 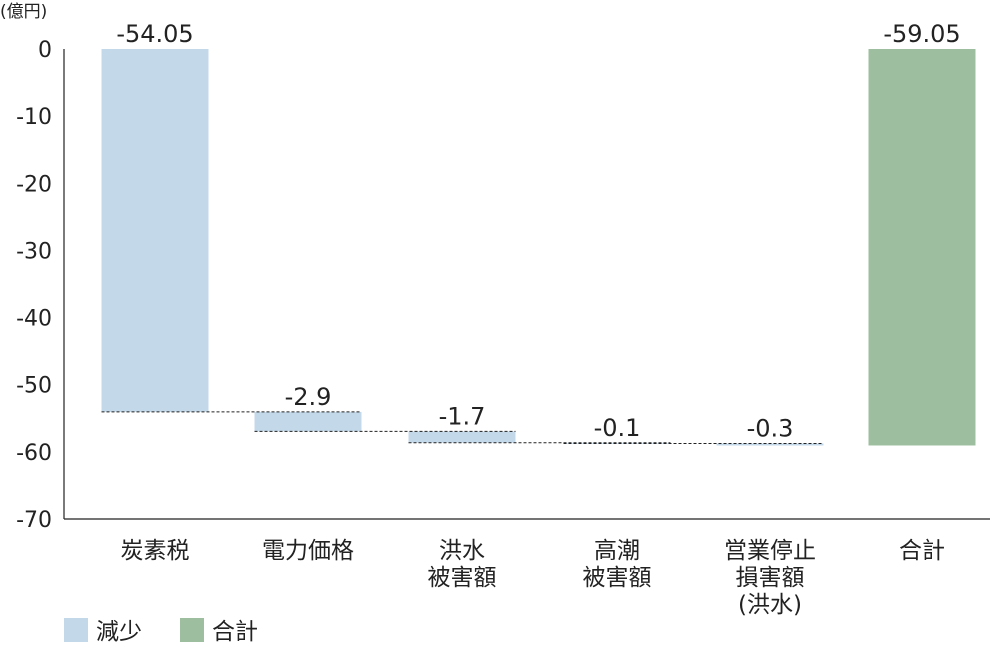 What do you see at coordinates (770, 551) in the screenshot?
I see `category-label: 営業停止` at bounding box center [770, 551].